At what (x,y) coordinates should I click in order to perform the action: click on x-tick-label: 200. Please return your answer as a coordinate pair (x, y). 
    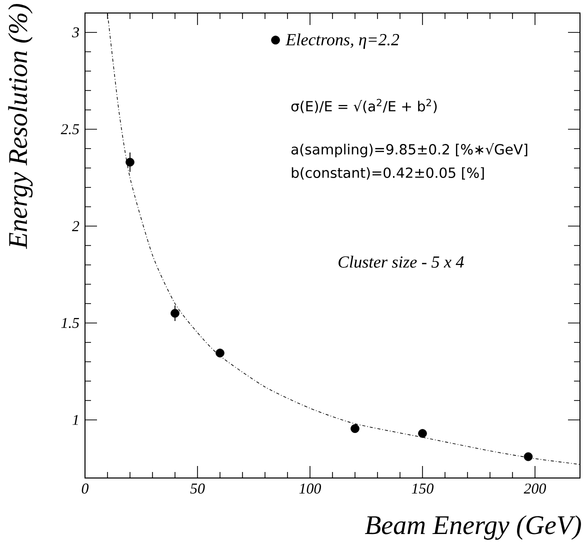
    Looking at the image, I should click on (535, 489).